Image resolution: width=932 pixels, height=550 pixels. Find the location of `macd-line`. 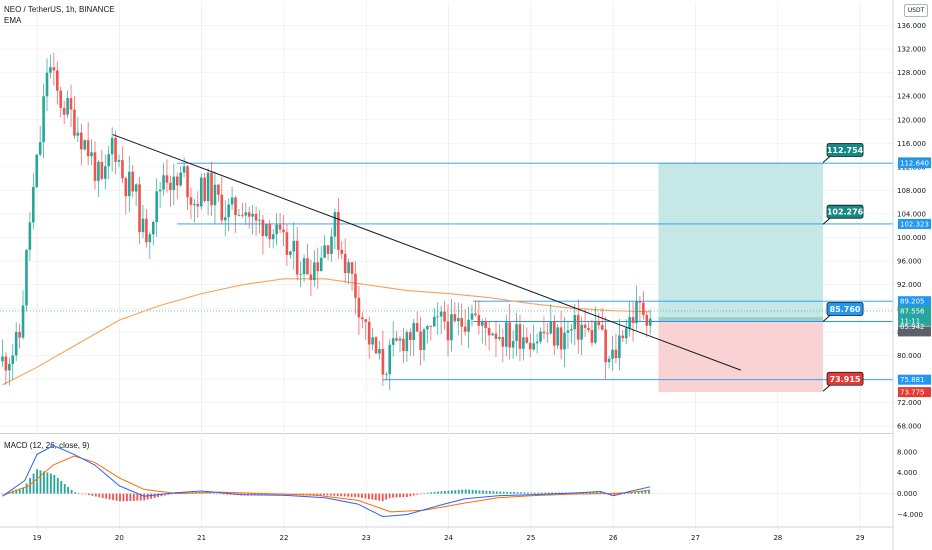

macd-line is located at coordinates (326, 481).